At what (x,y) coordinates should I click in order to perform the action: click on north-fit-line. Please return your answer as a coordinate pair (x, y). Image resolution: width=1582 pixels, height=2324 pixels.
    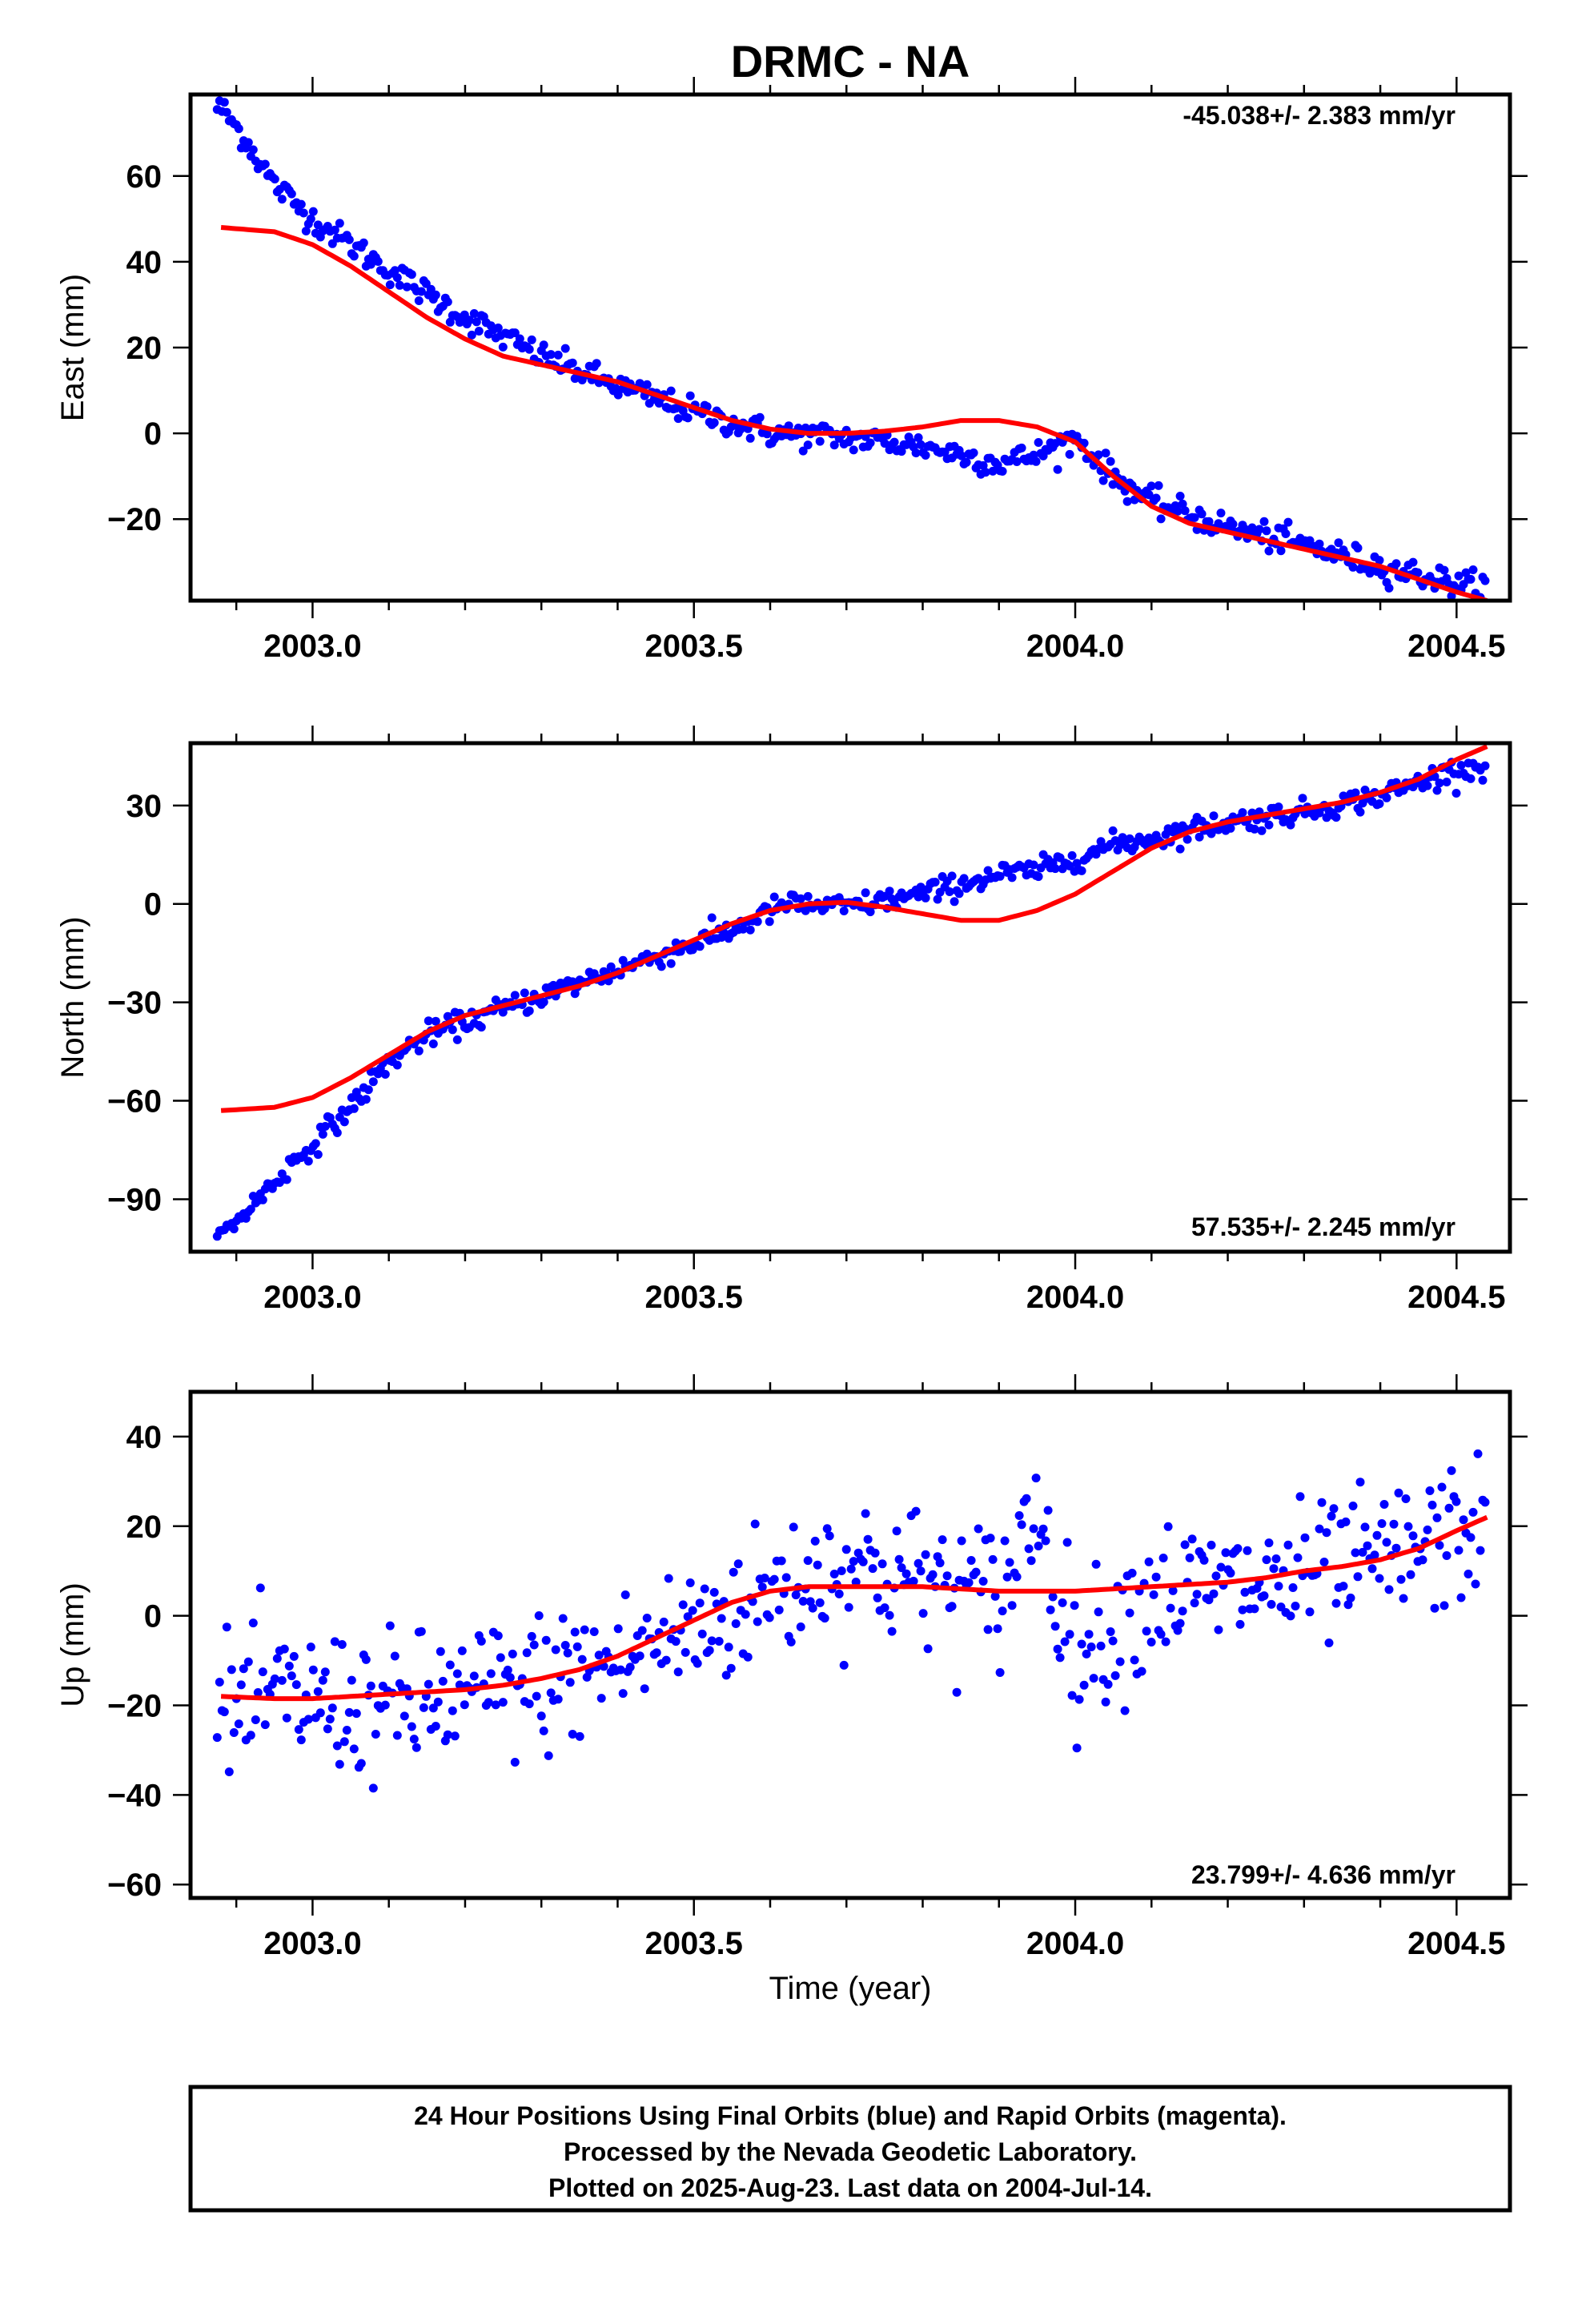
    Looking at the image, I should click on (854, 928).